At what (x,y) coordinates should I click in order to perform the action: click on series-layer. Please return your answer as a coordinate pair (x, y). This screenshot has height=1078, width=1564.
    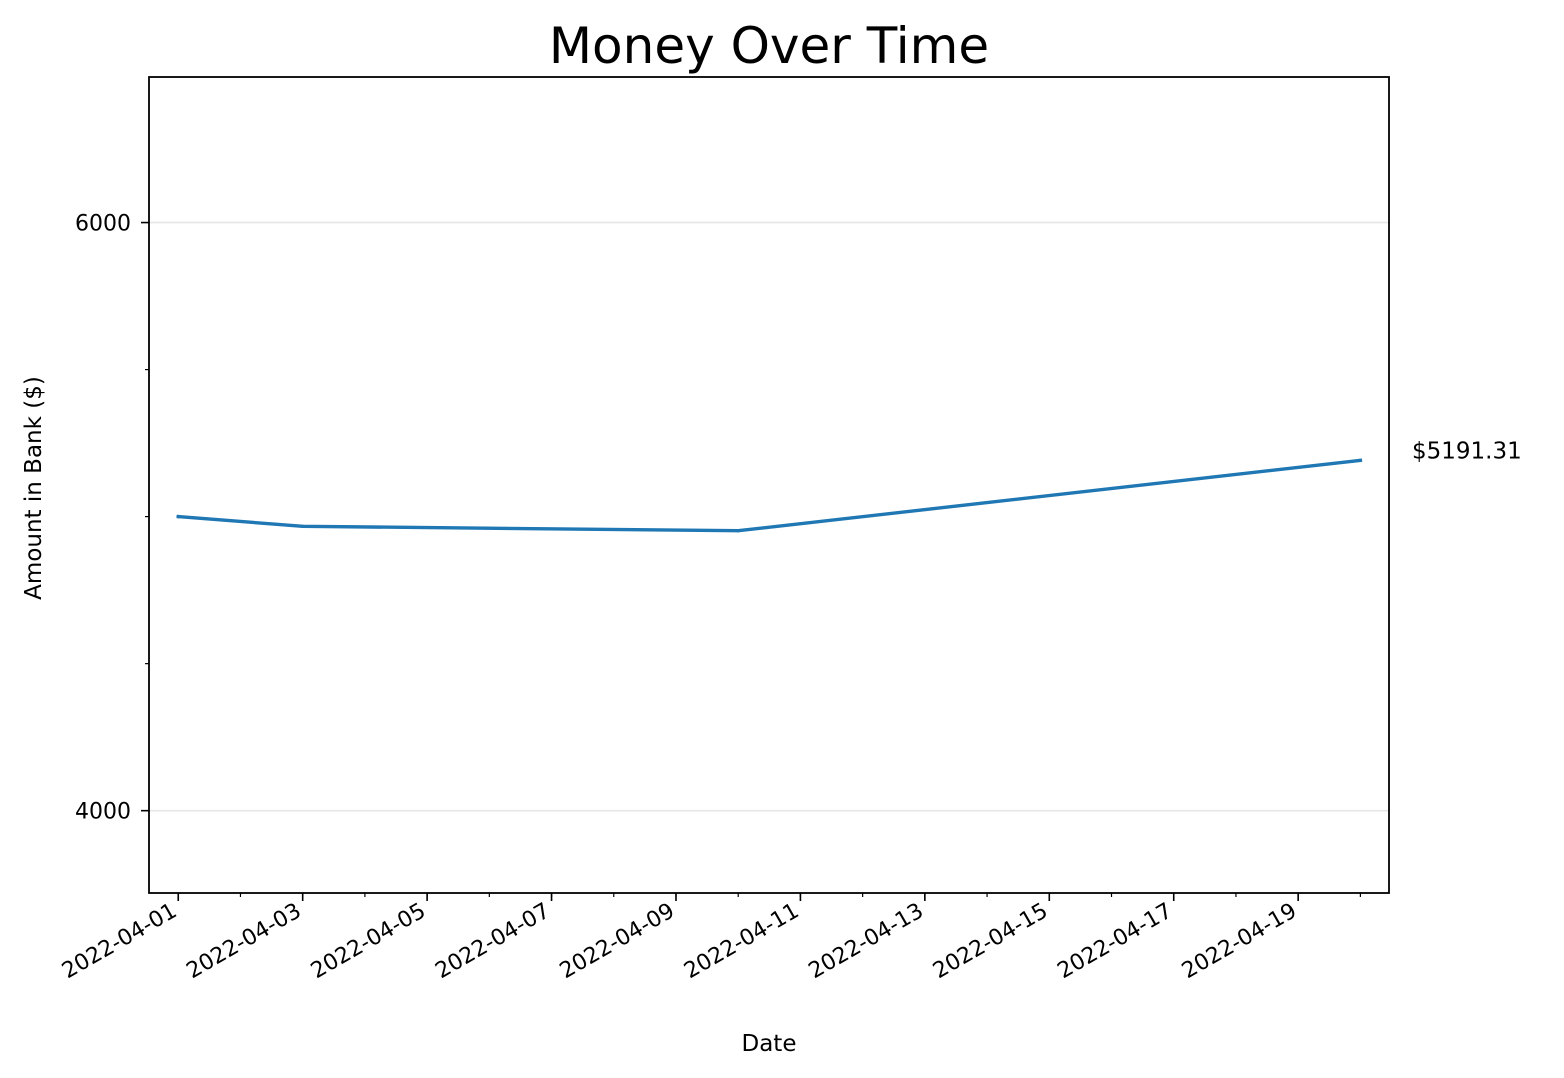
    Looking at the image, I should click on (769, 495).